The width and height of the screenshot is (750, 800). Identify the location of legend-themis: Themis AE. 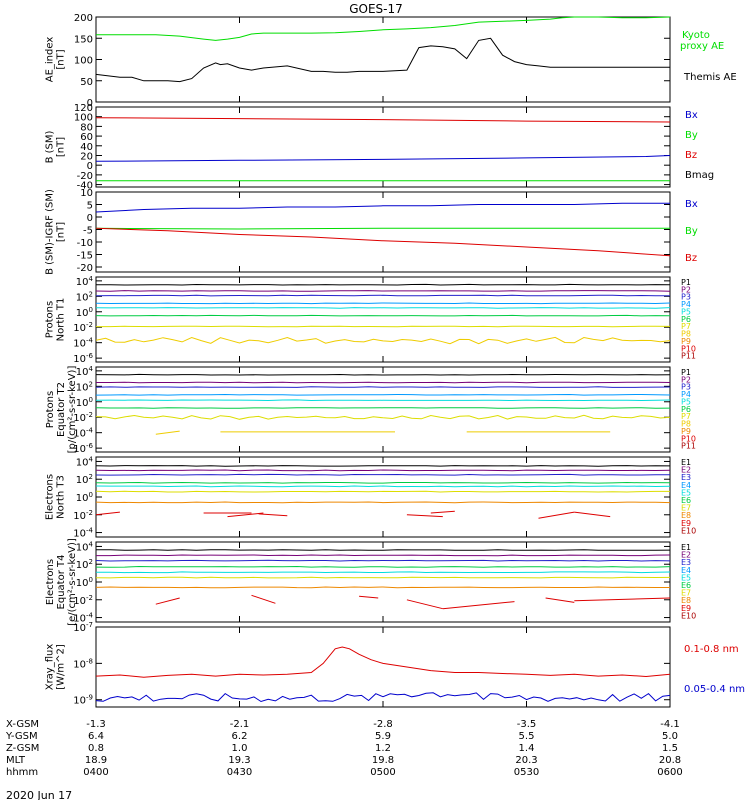
(710, 77).